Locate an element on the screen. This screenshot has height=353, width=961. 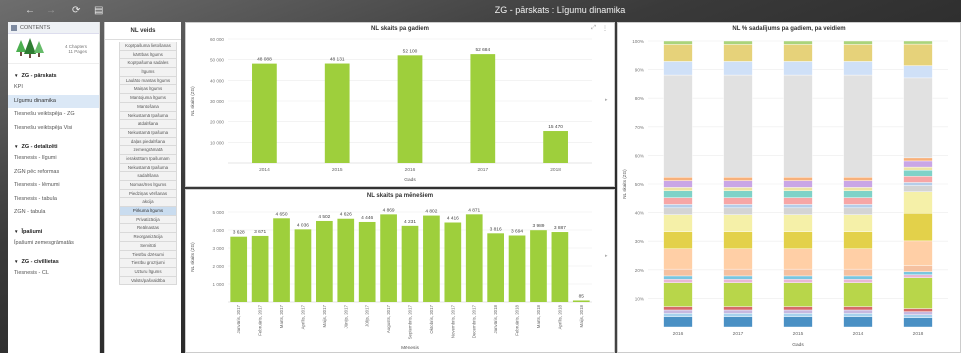
x-axis-label: Mēnesis is located at coordinates (410, 348).